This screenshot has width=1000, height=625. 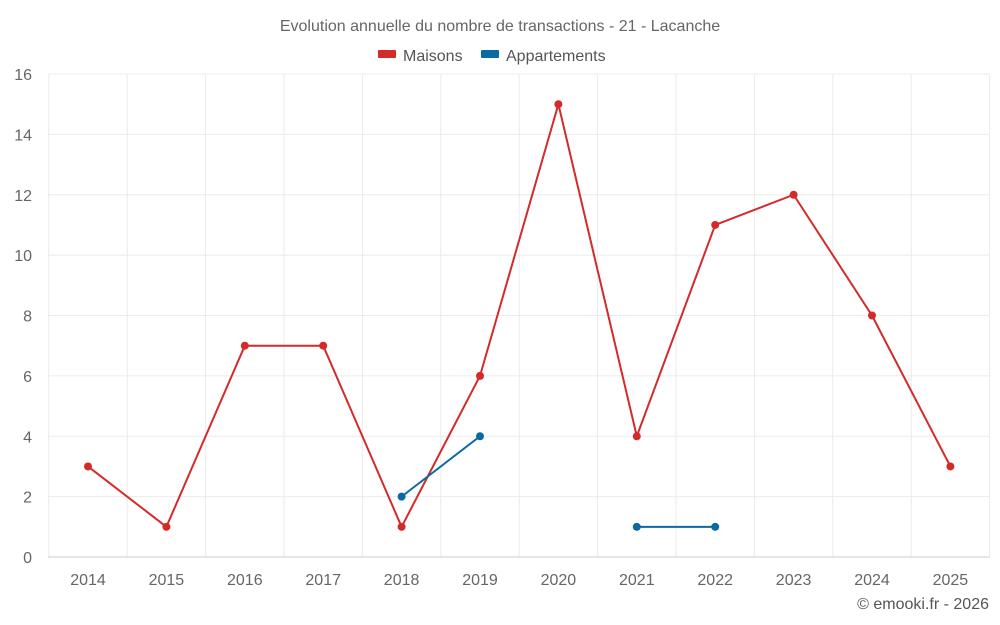 I want to click on data-point-maisons-2014, so click(x=88, y=466).